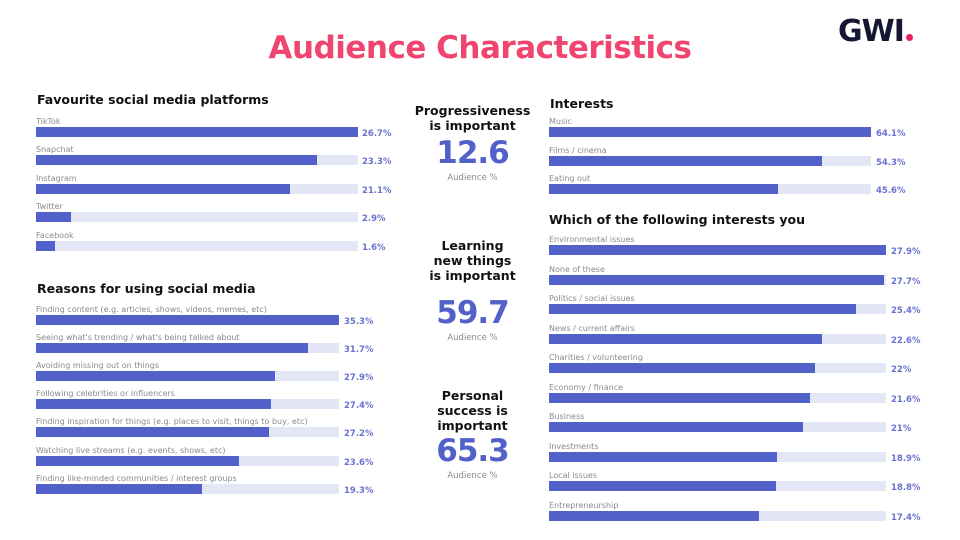 The height and width of the screenshot is (540, 960). Describe the element at coordinates (906, 488) in the screenshot. I see `bar-value: 18.8%` at that location.